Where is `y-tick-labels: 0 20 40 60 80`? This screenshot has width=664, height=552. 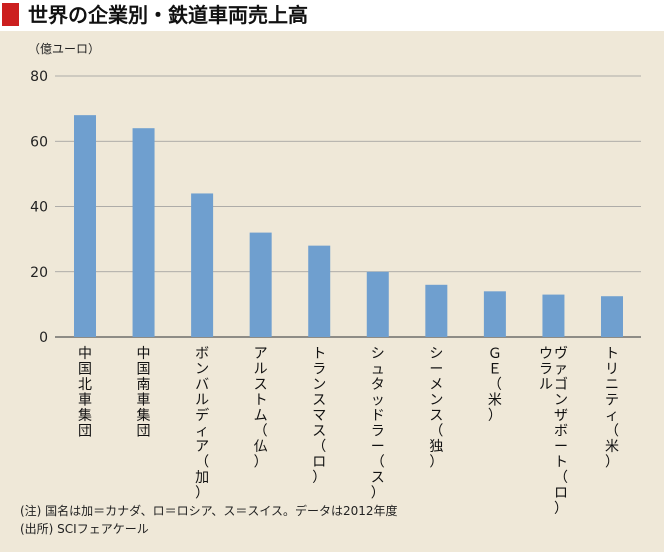 y-tick-labels: 0 20 40 60 80 is located at coordinates (39, 207).